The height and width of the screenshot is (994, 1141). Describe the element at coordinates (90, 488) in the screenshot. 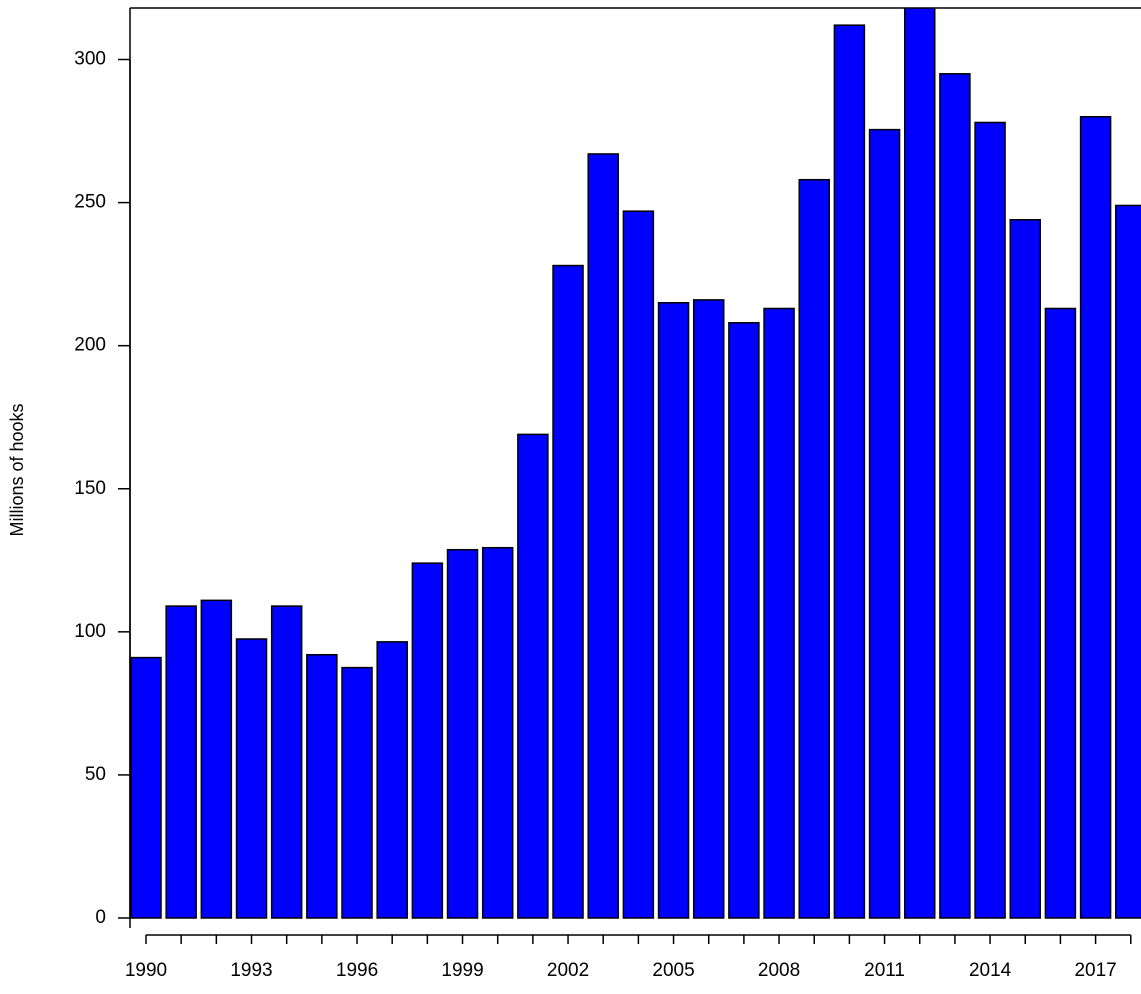

I see `y-tick-label: 150` at that location.